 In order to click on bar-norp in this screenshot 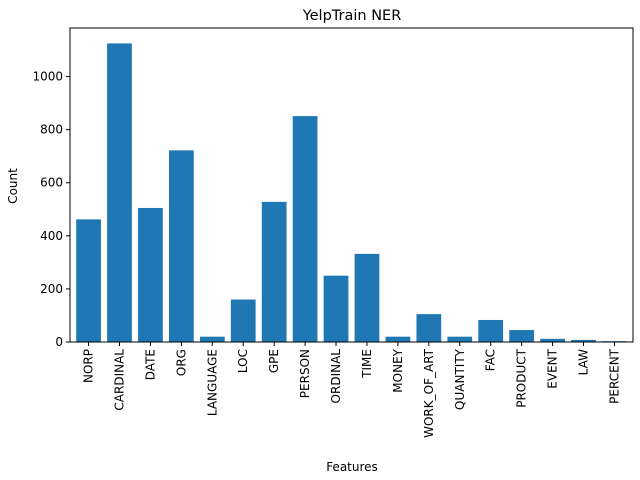, I will do `click(88, 280)`.